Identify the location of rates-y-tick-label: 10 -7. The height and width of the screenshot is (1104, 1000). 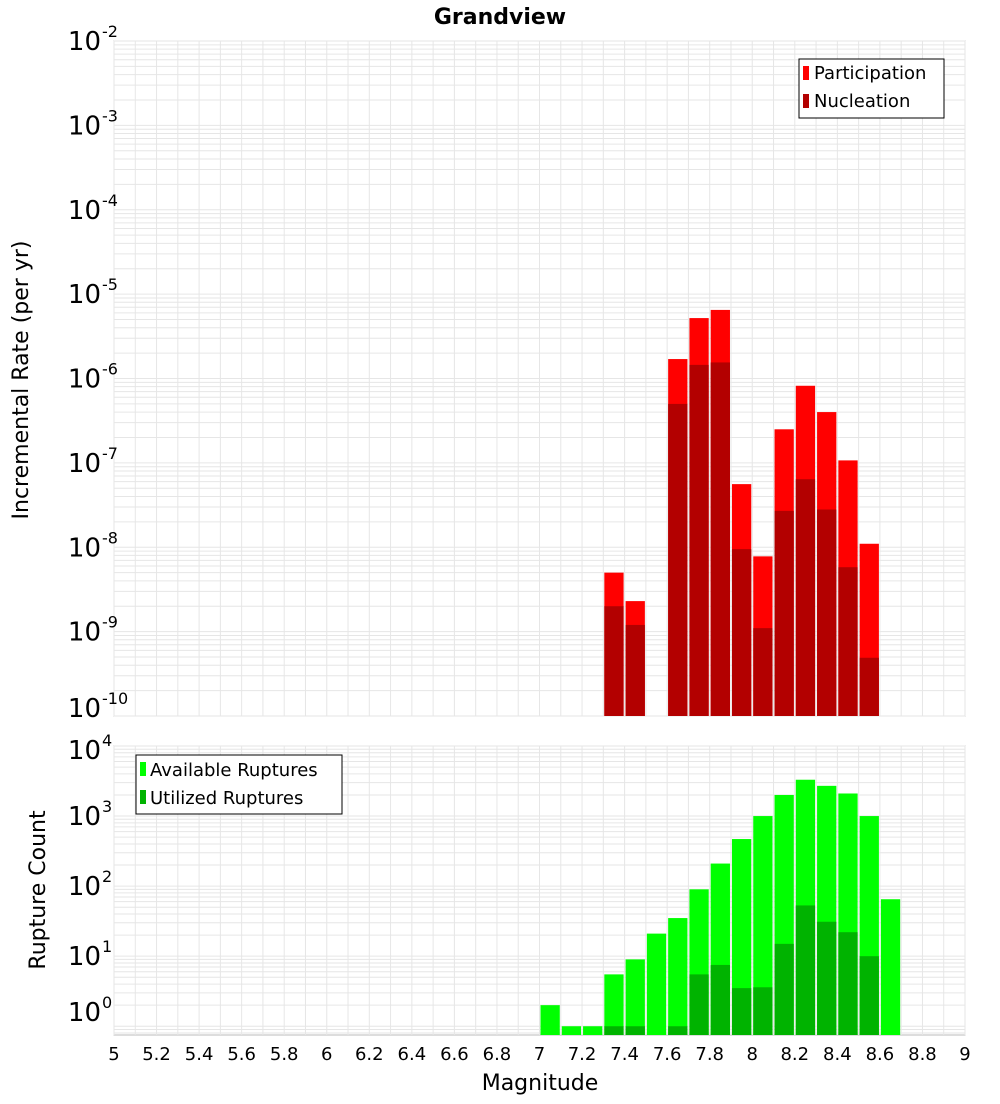
(93, 461).